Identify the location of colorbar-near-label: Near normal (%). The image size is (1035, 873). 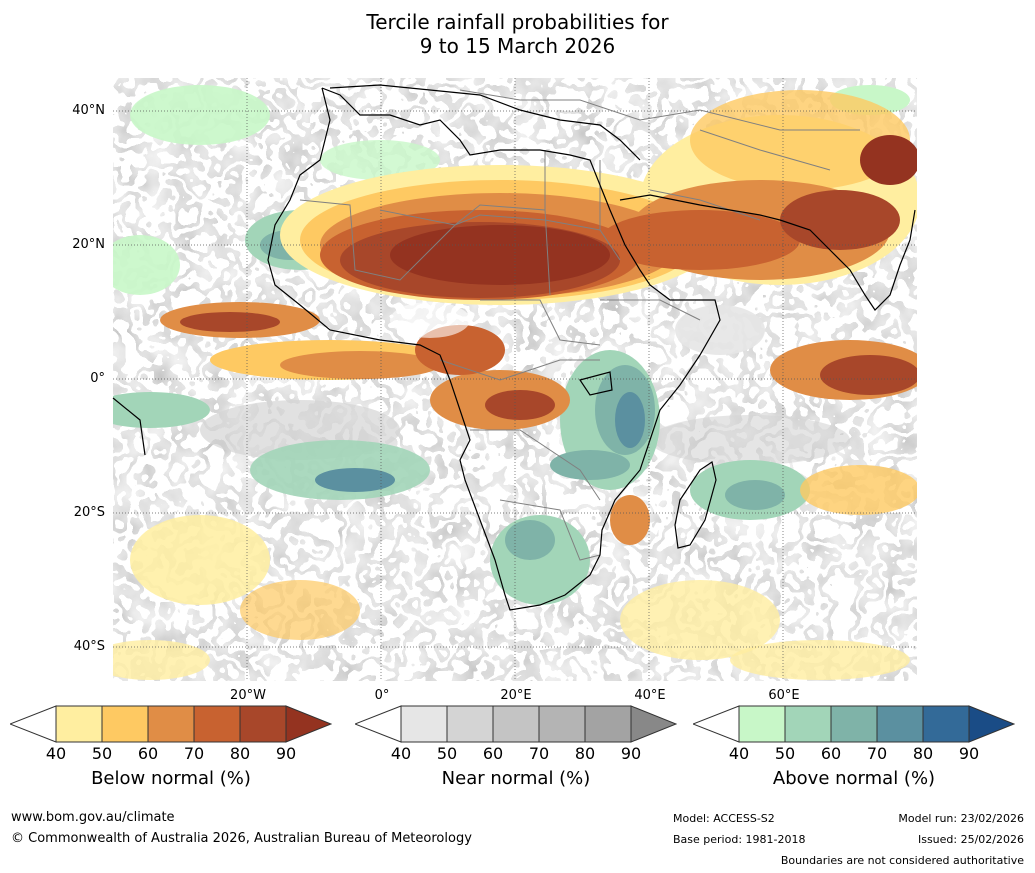
(516, 778).